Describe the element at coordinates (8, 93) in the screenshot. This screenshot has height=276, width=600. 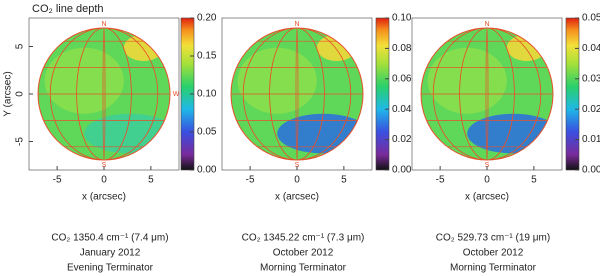
I see `y-axis-label: Y (arcsec)` at that location.